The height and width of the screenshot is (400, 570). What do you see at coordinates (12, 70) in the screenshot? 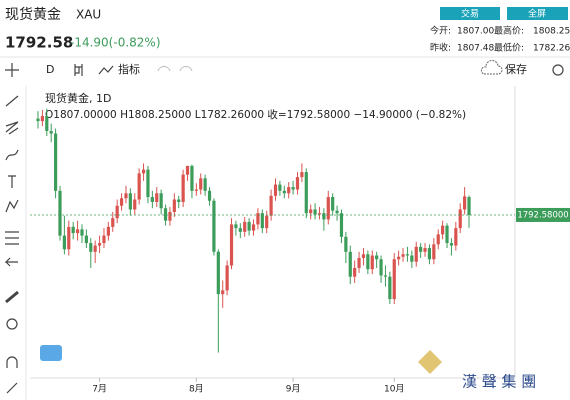
I see `crosshair-tool` at bounding box center [12, 70].